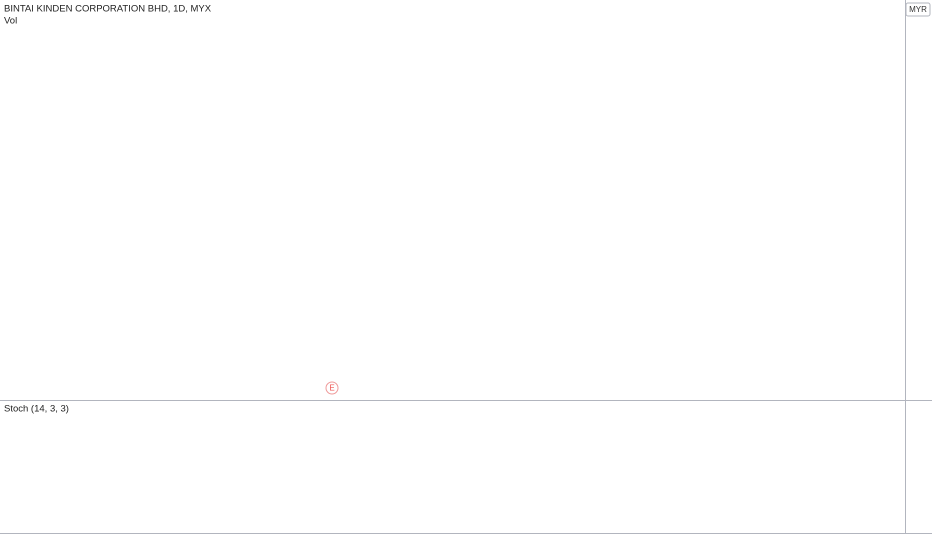 This screenshot has height=550, width=932. What do you see at coordinates (36, 409) in the screenshot?
I see `stoch-title: Stoch (14, 3, 3)` at bounding box center [36, 409].